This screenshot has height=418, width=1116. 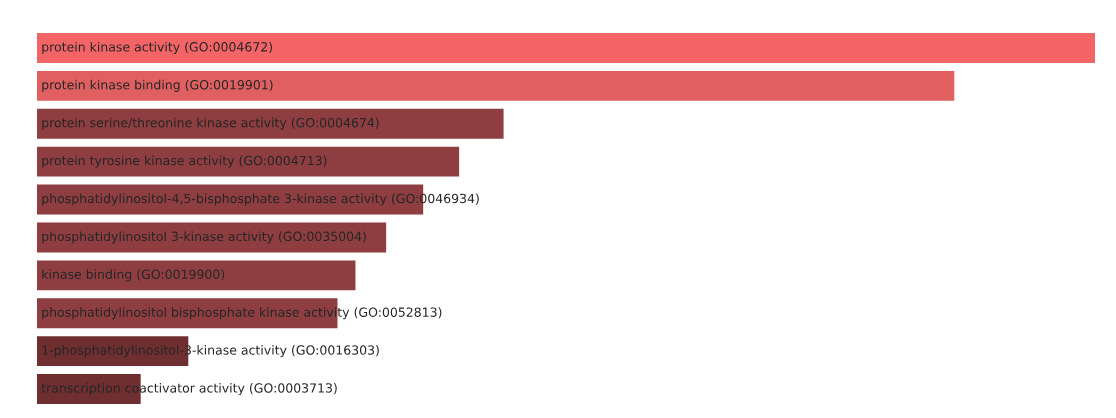 I want to click on y-tick-label: protein kinase binding (GO:0019901), so click(x=157, y=85).